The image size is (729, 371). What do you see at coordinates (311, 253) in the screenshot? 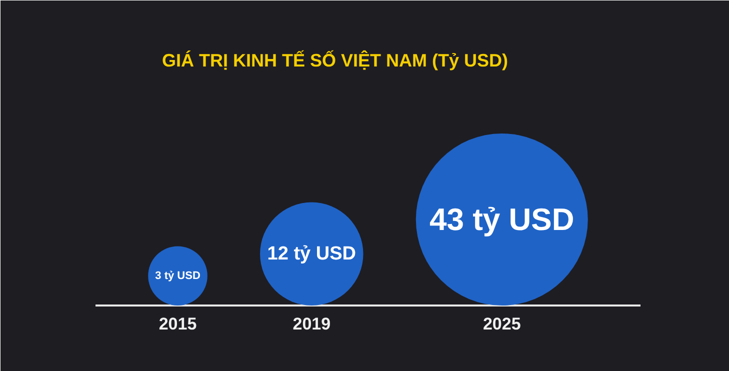
I see `data-label: 12 tỷ USD` at bounding box center [311, 253].